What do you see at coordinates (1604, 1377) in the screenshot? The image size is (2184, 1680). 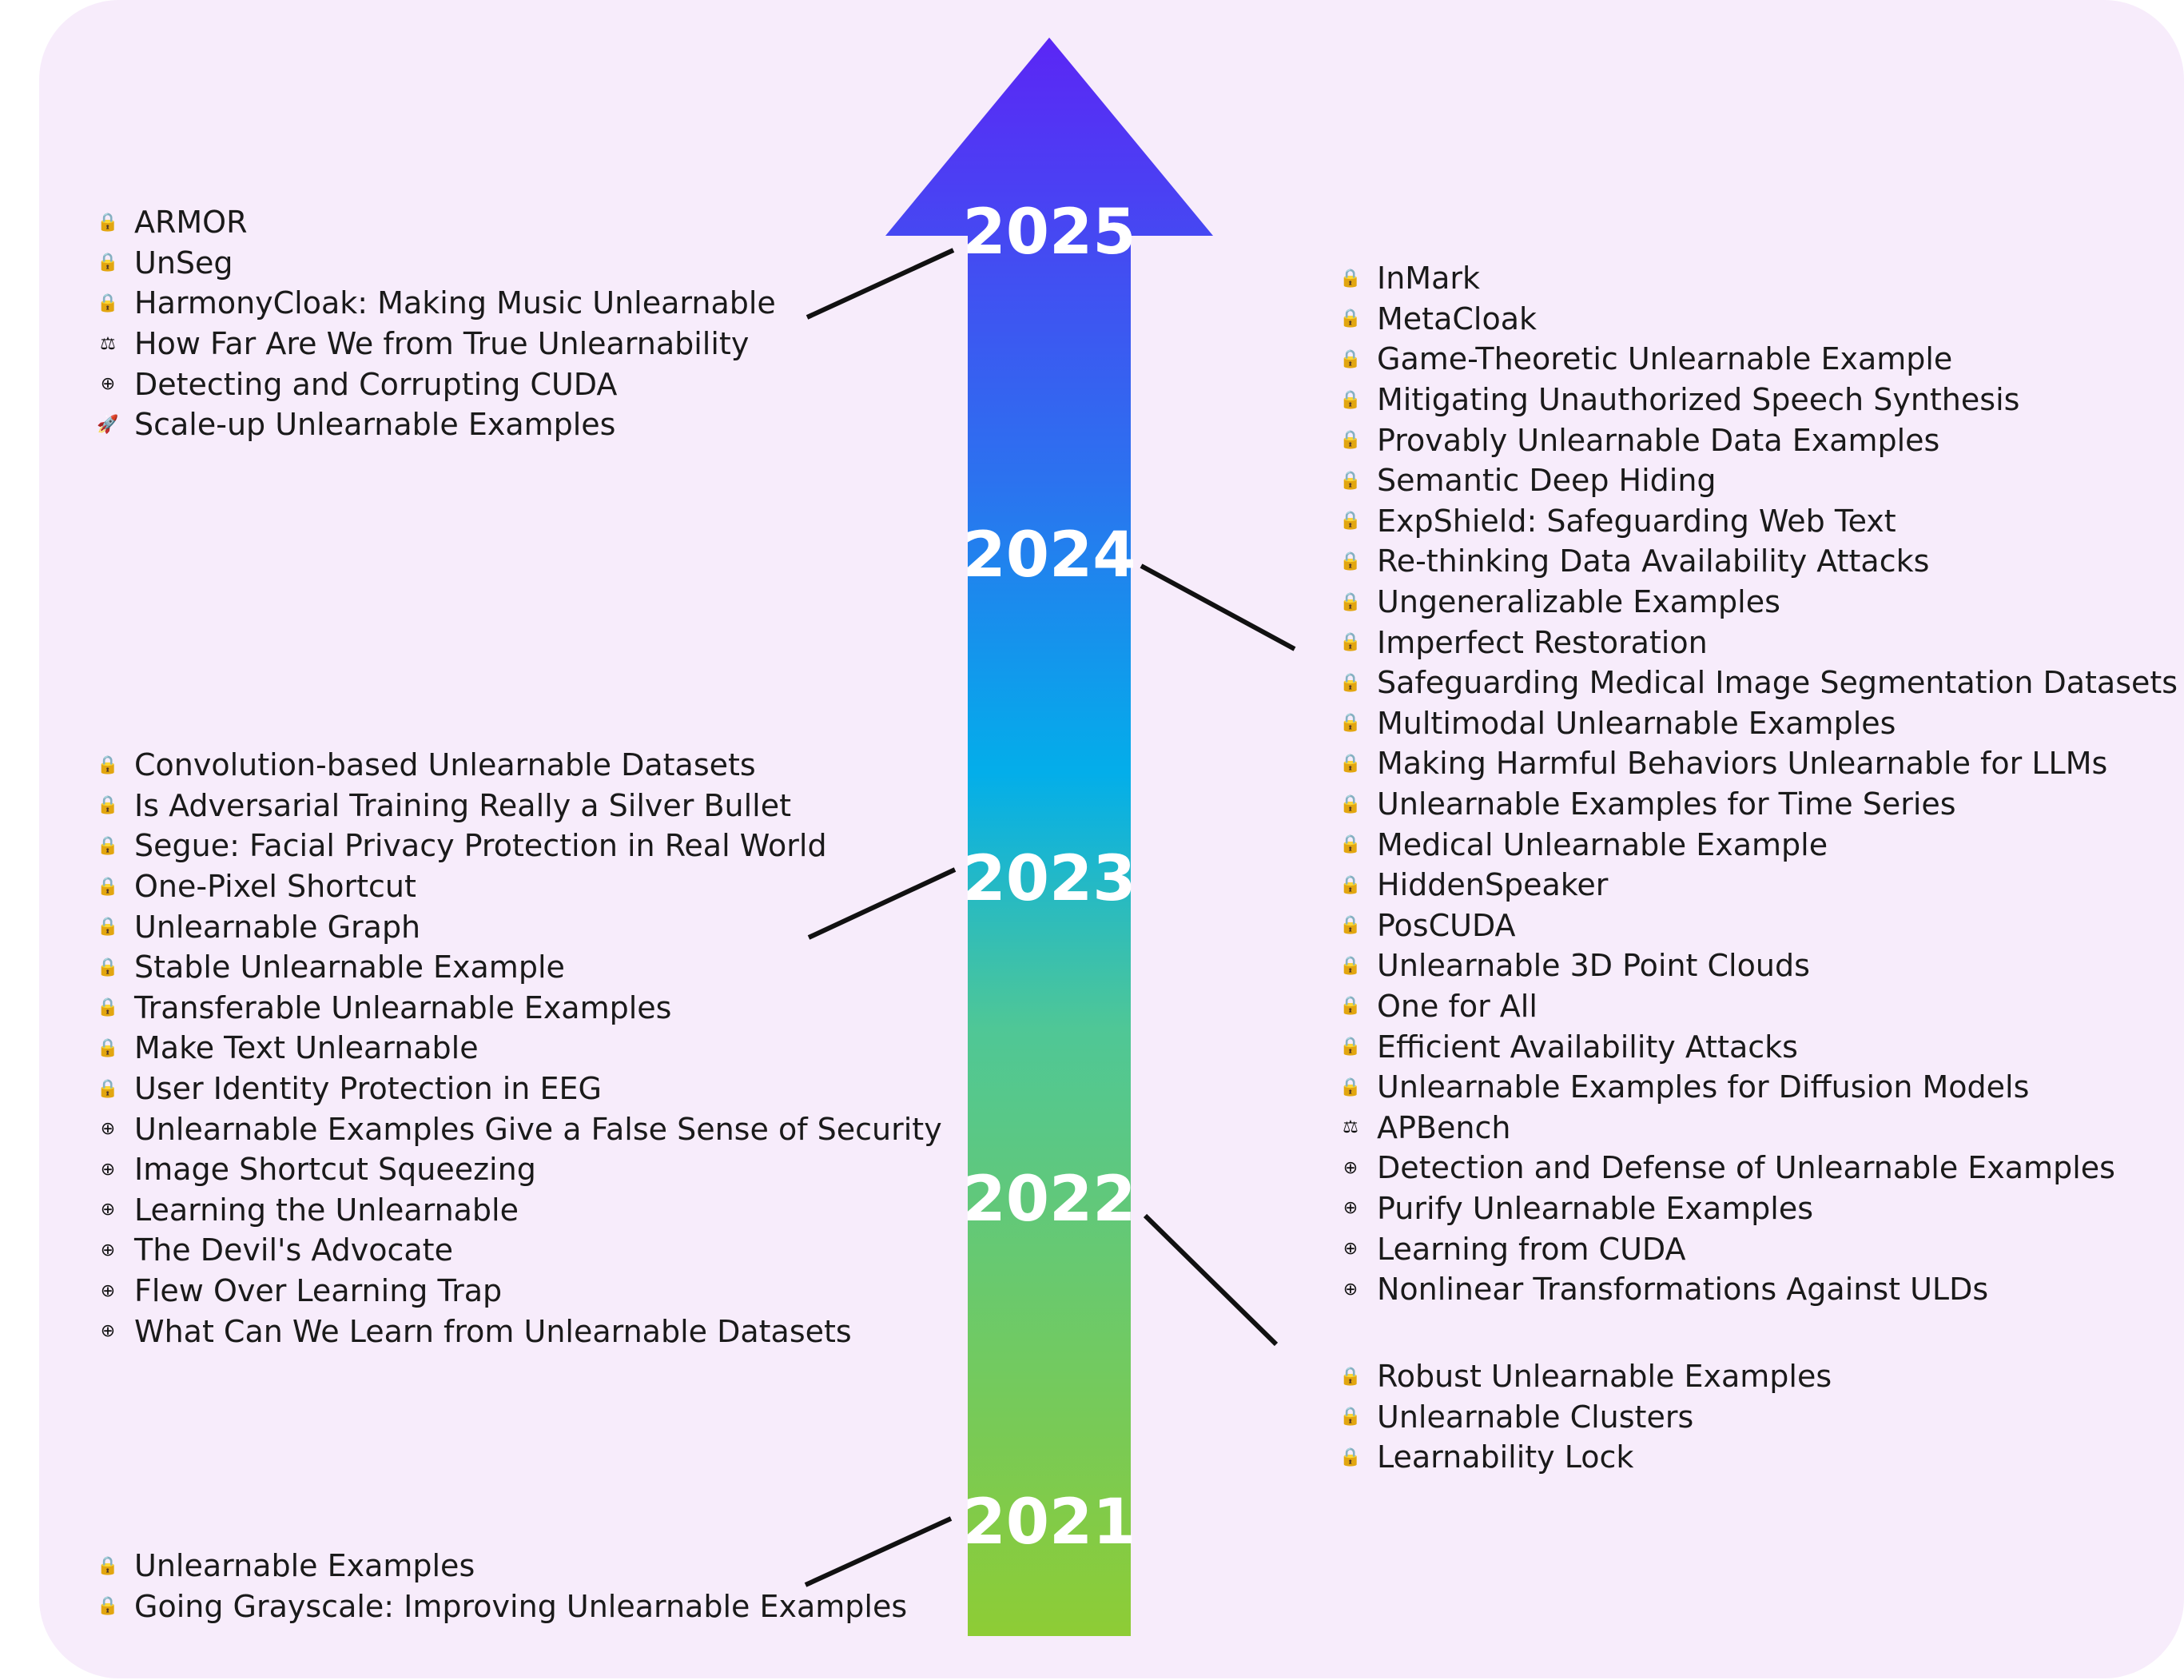 I see `paper-title: Robust Unlearnable Examples` at bounding box center [1604, 1377].